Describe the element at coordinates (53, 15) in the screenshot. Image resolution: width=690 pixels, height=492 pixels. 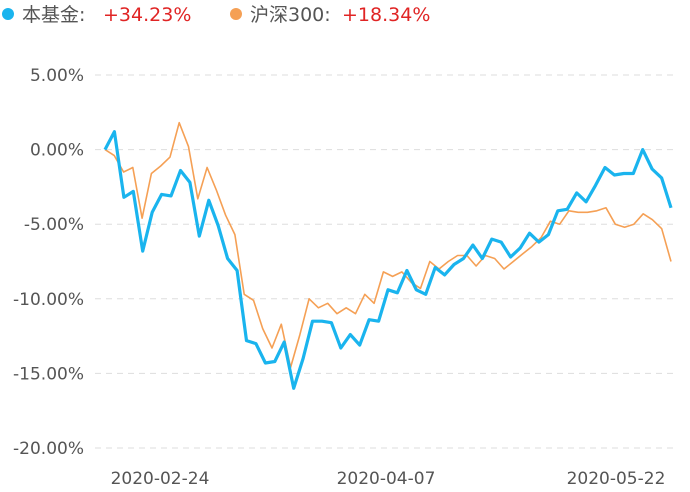
I see `legend-label-fund: 本基金:` at that location.